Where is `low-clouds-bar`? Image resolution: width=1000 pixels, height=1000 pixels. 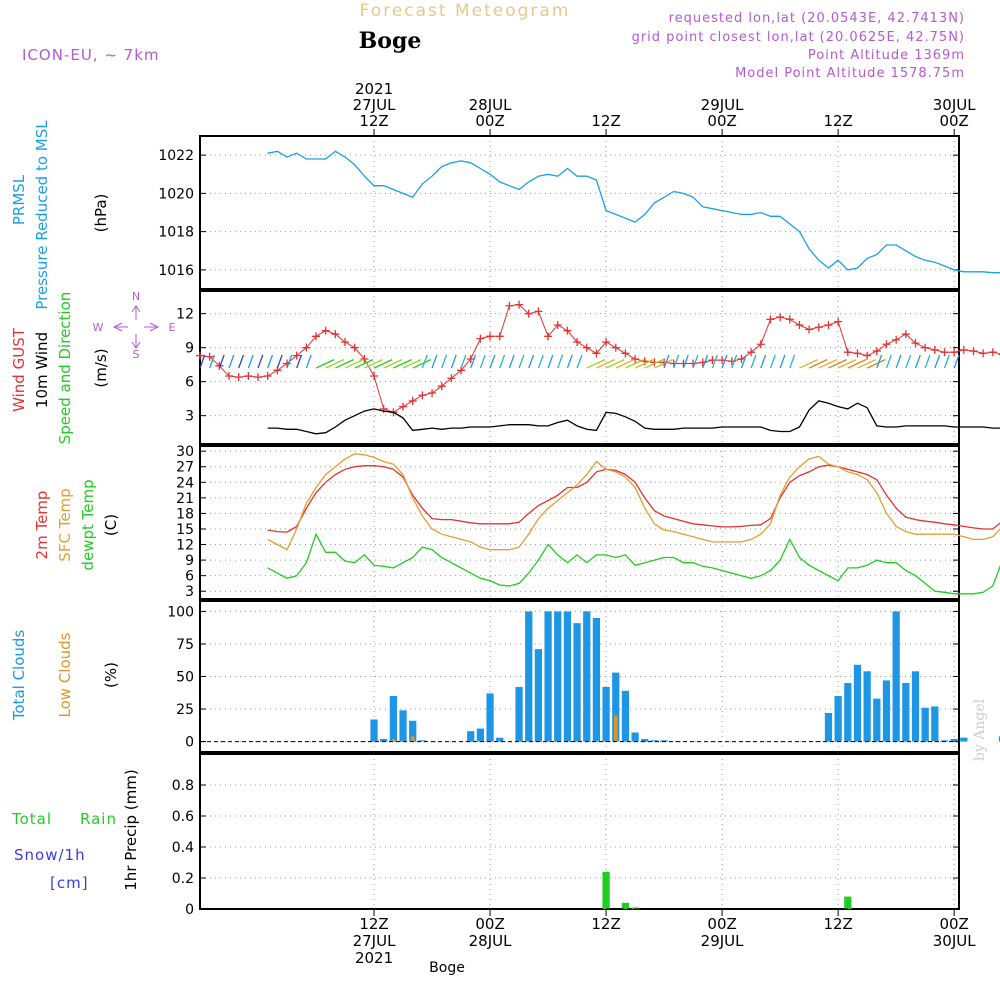 low-clouds-bar is located at coordinates (393, 740).